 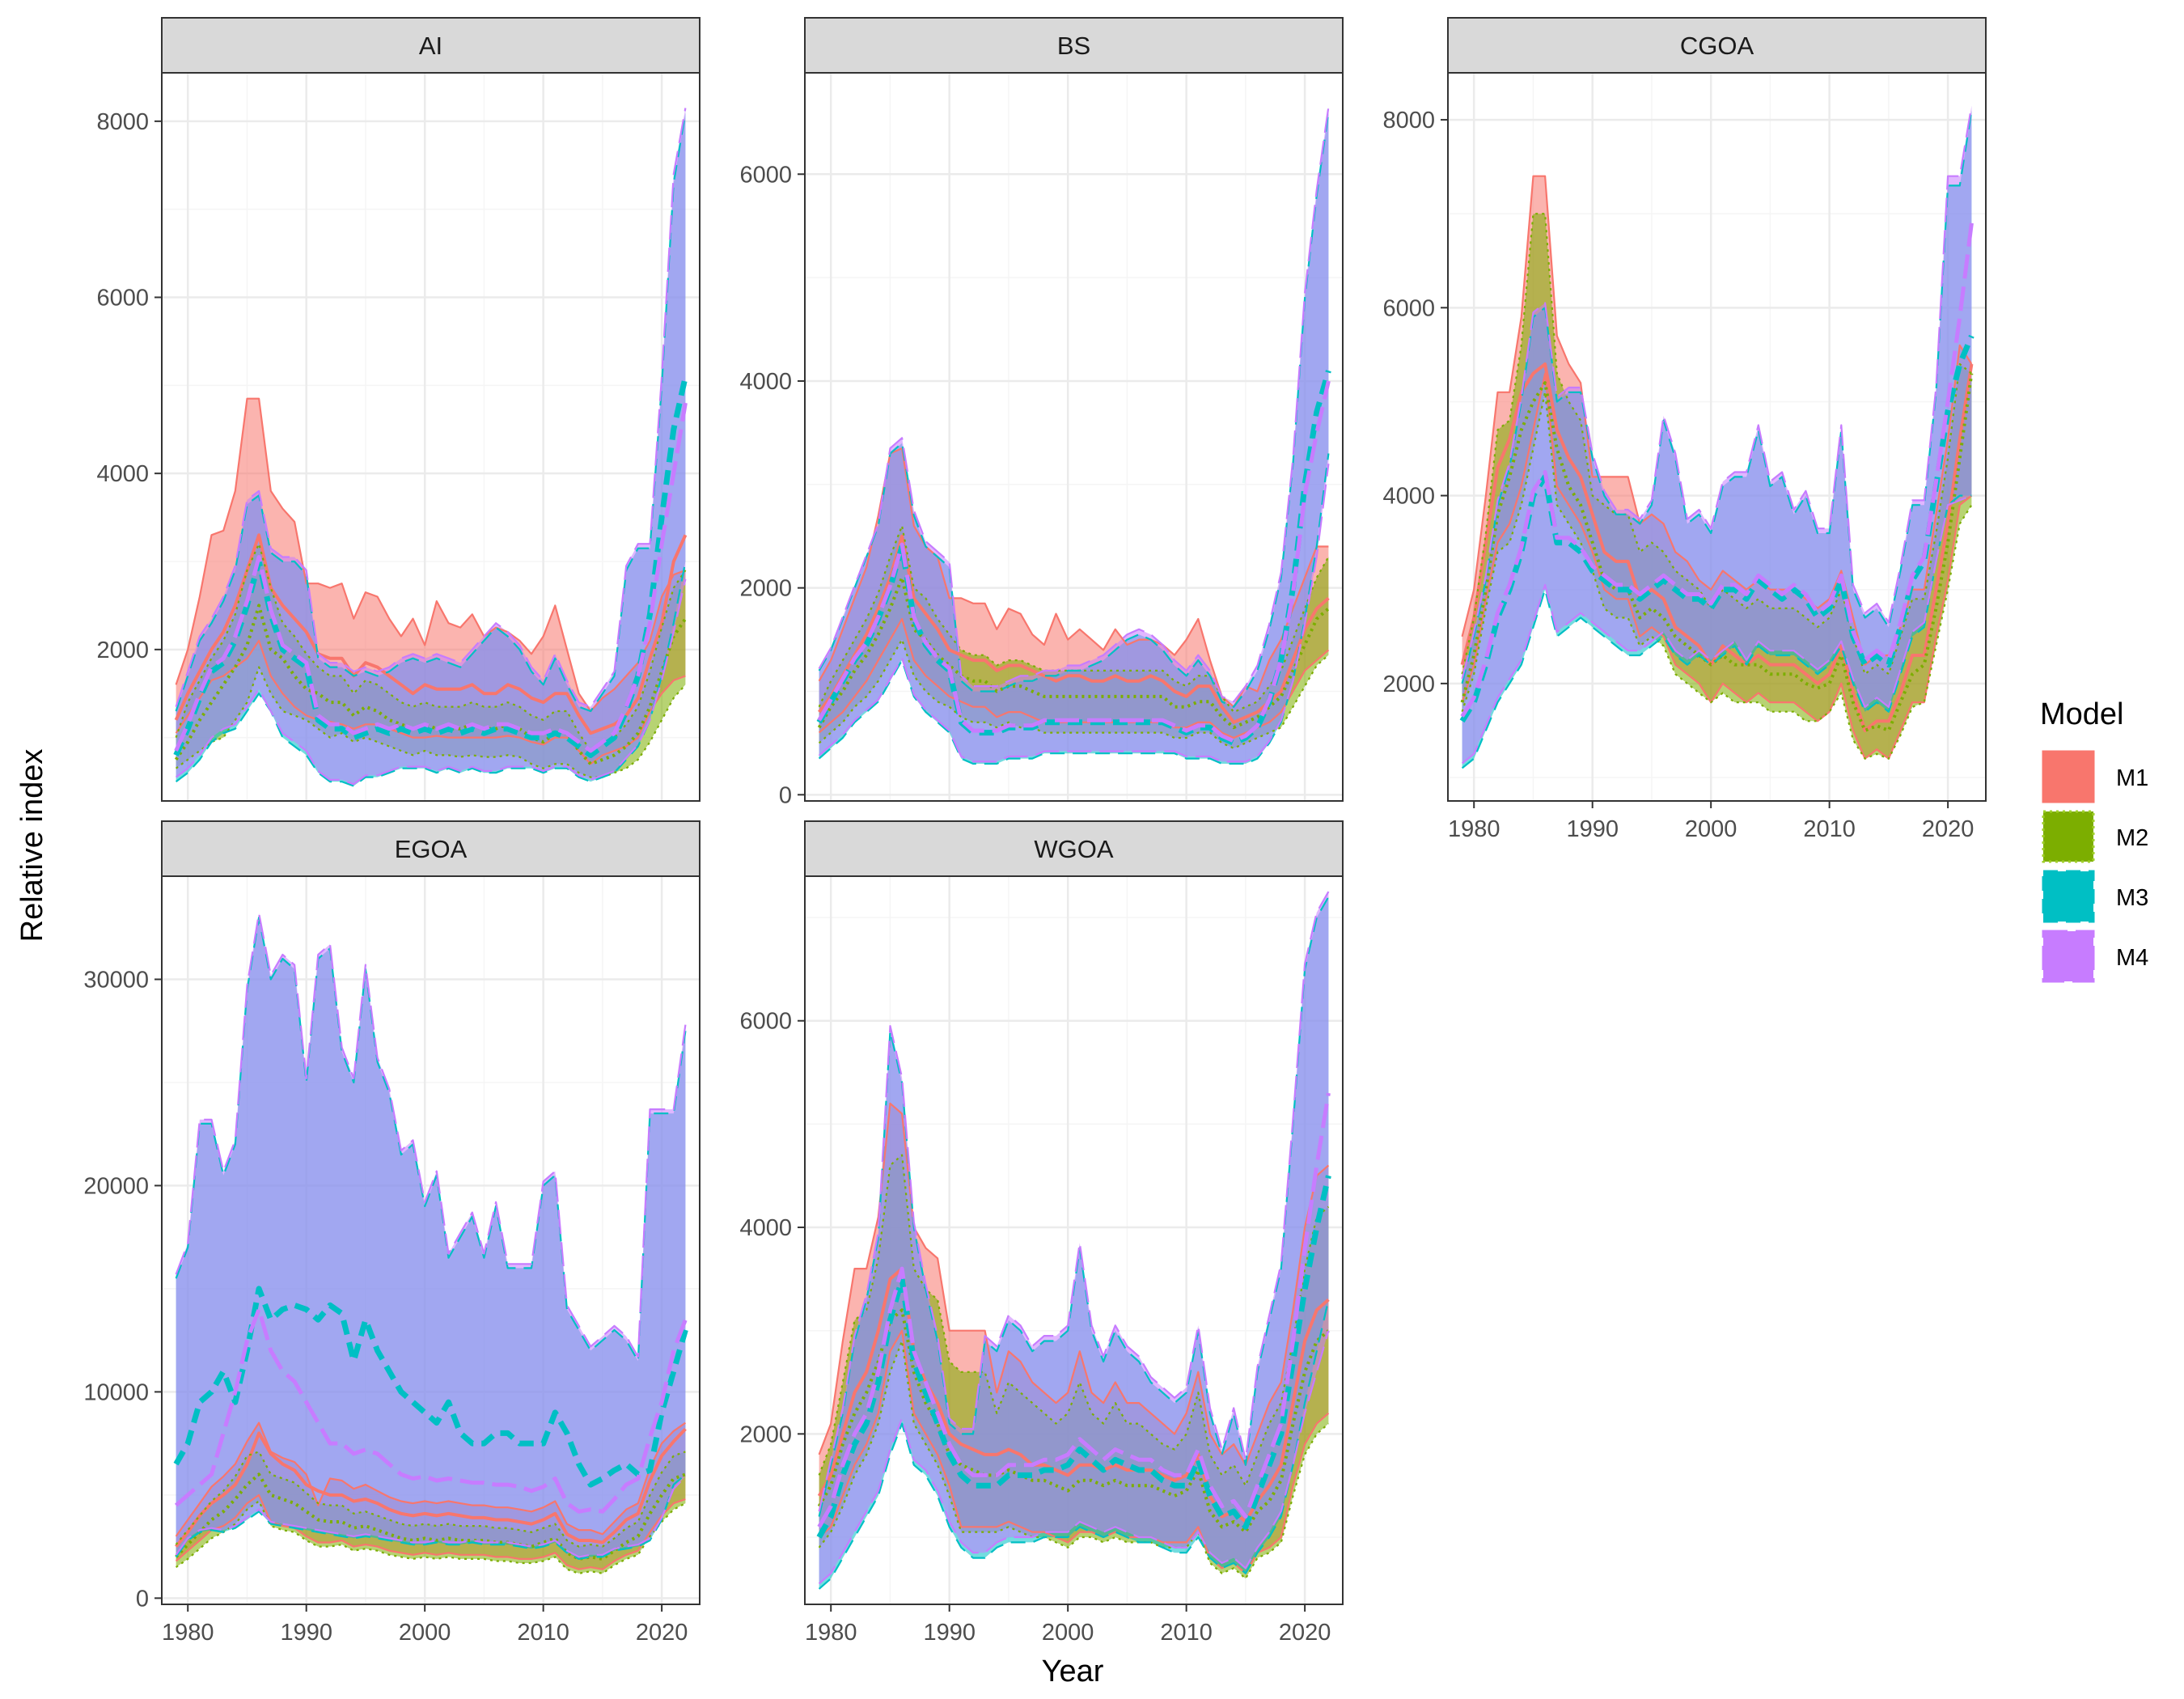 I want to click on panel-cgoa: CGOA 2000 4000 6000 8000 1980 1990 2000 2010 2020, so click(x=1685, y=429).